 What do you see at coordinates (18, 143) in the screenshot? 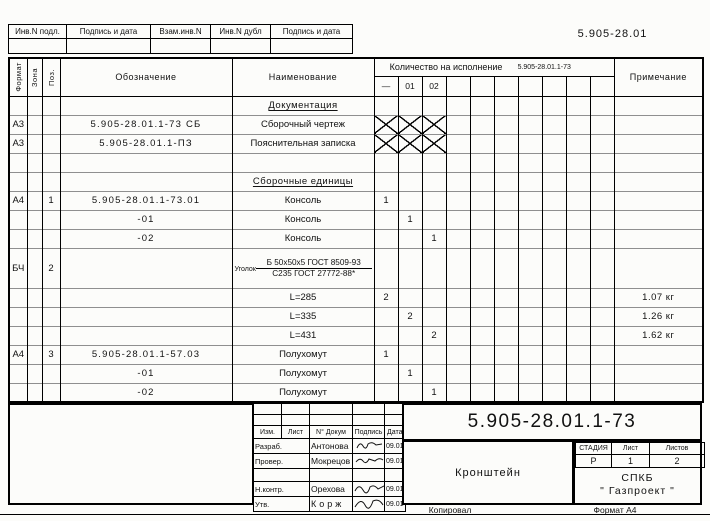
I see `cell-format: А3` at bounding box center [18, 143].